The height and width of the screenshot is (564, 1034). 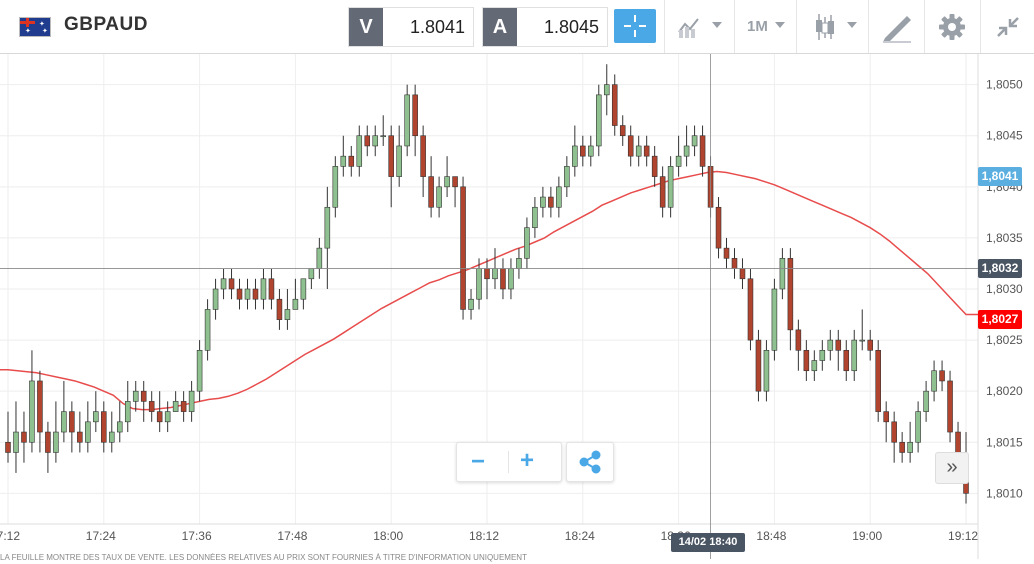 I want to click on x-tick-label: 19:00, so click(x=867, y=536).